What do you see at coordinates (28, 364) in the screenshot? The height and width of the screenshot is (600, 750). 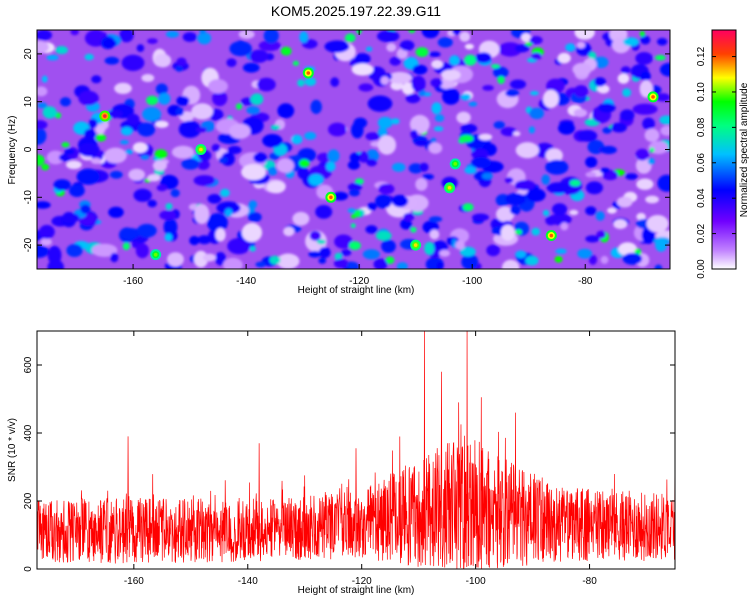 I see `y-tick-label: 600` at bounding box center [28, 364].